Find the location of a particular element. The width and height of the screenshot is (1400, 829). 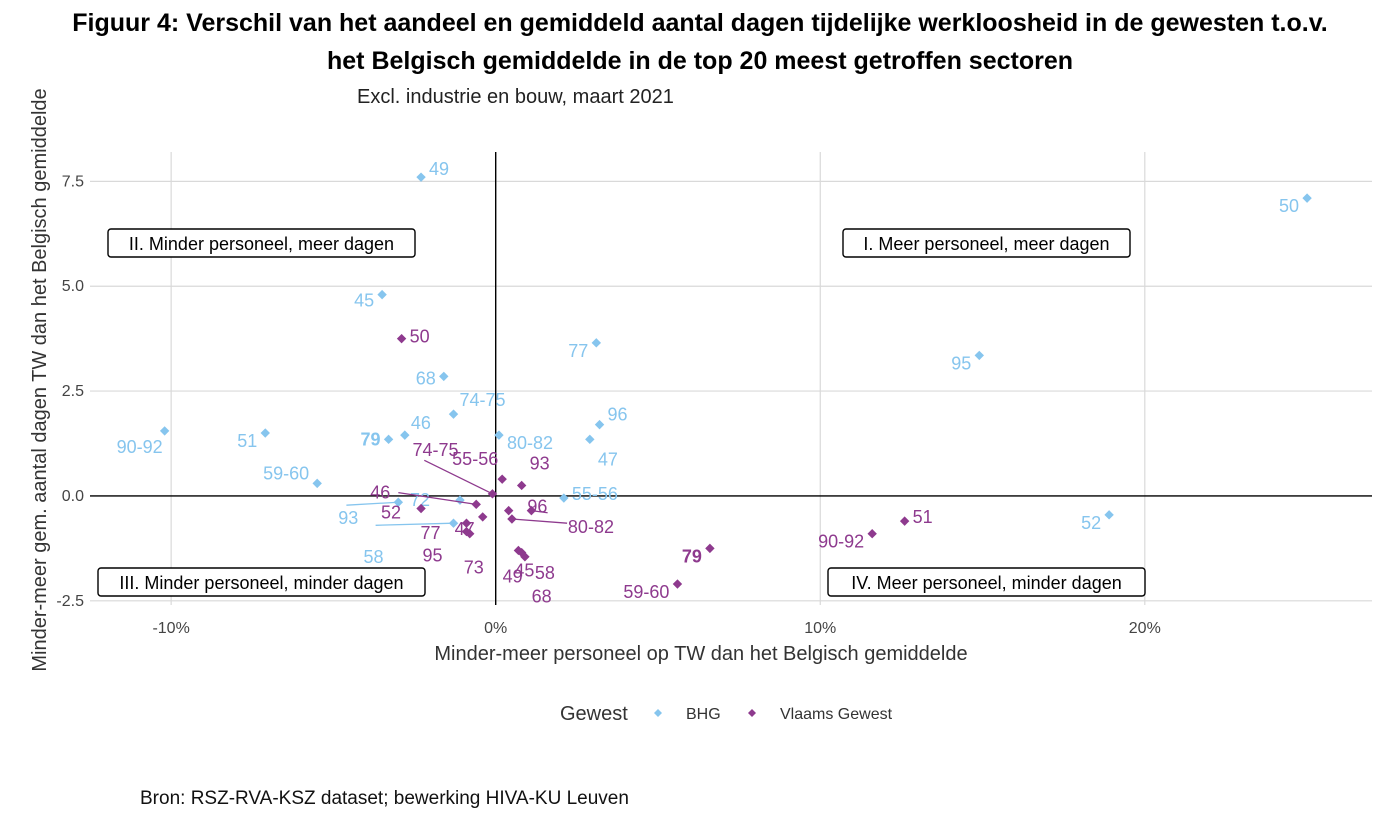

data-point-label: 74-75 is located at coordinates (483, 400).